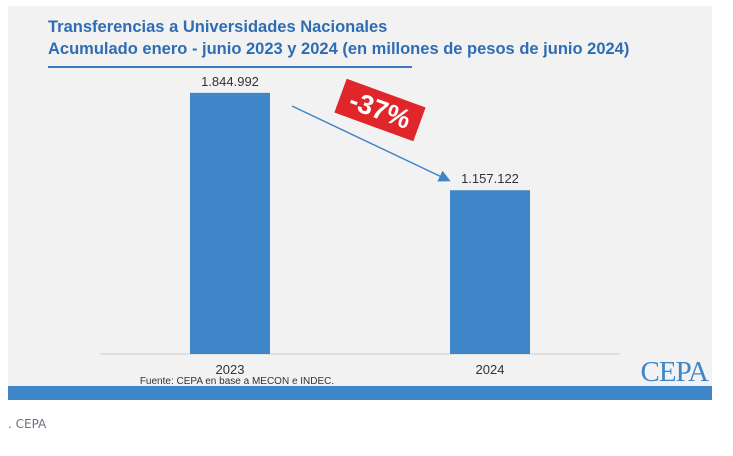  Describe the element at coordinates (490, 272) in the screenshot. I see `bar-2024` at that location.